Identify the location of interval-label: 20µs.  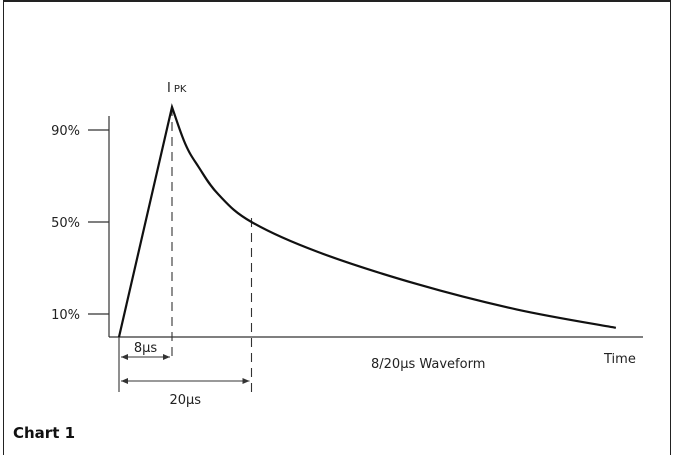
(185, 400).